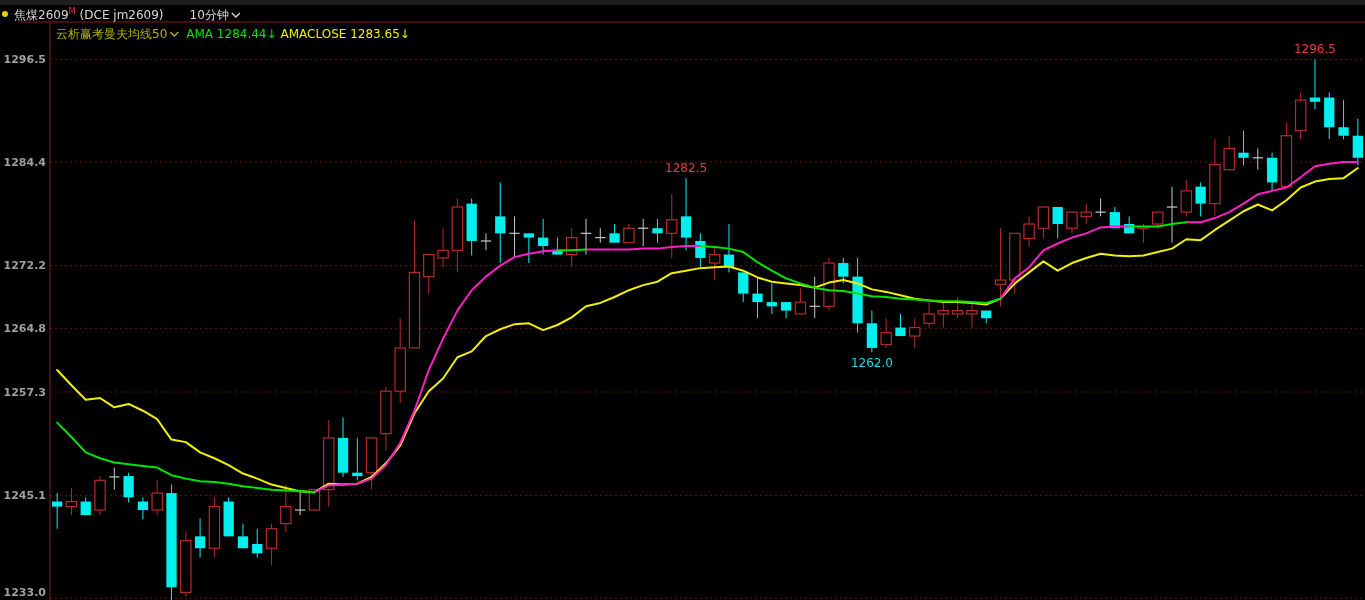  I want to click on y-tick-label: 1257.3, so click(24, 392).